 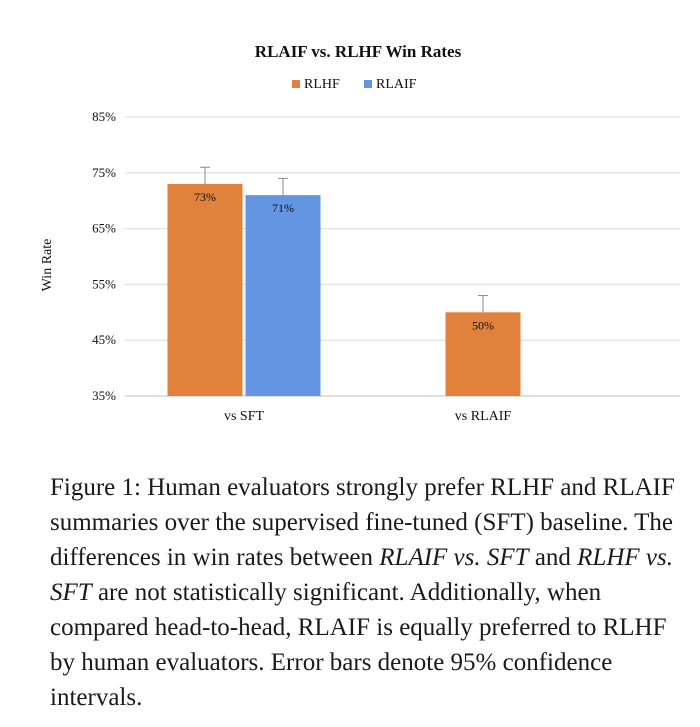 I want to click on error-bars, so click(x=344, y=239).